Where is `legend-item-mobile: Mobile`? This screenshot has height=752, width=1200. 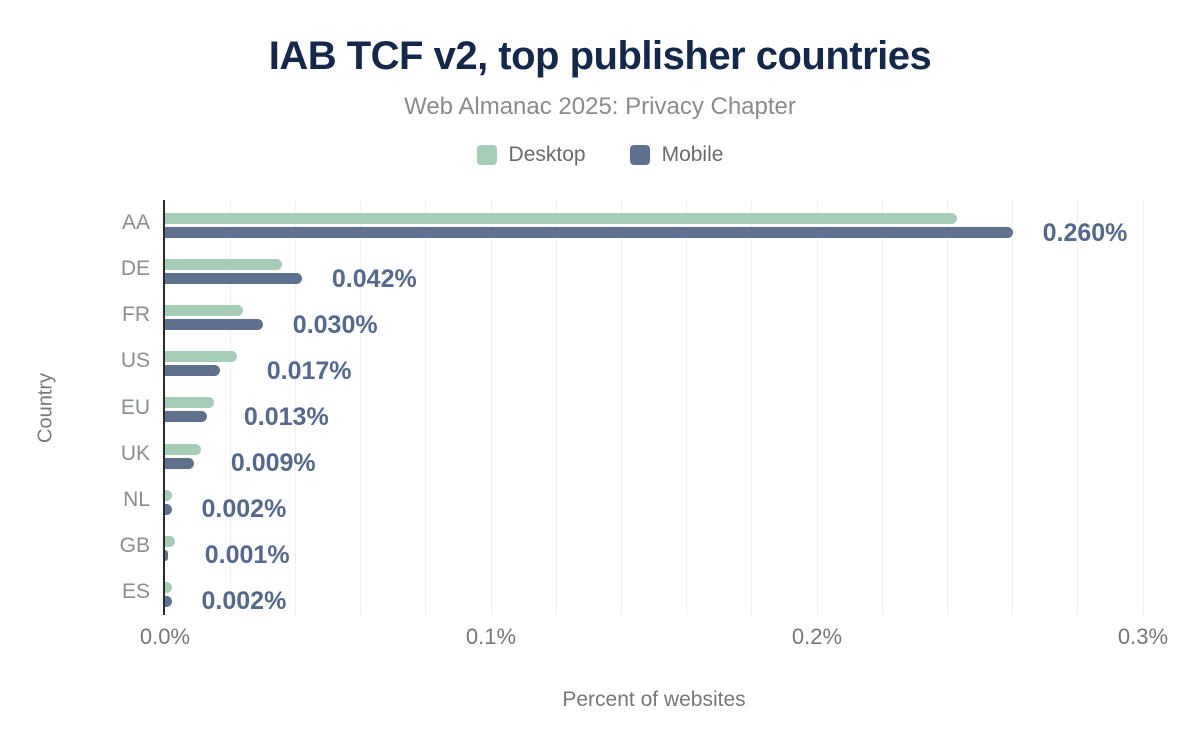
legend-item-mobile: Mobile is located at coordinates (676, 155).